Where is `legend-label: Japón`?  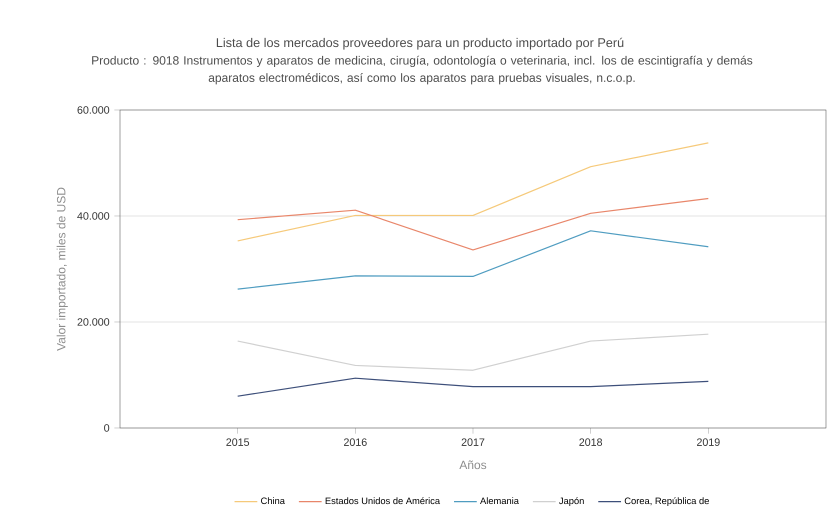
legend-label: Japón is located at coordinates (571, 501).